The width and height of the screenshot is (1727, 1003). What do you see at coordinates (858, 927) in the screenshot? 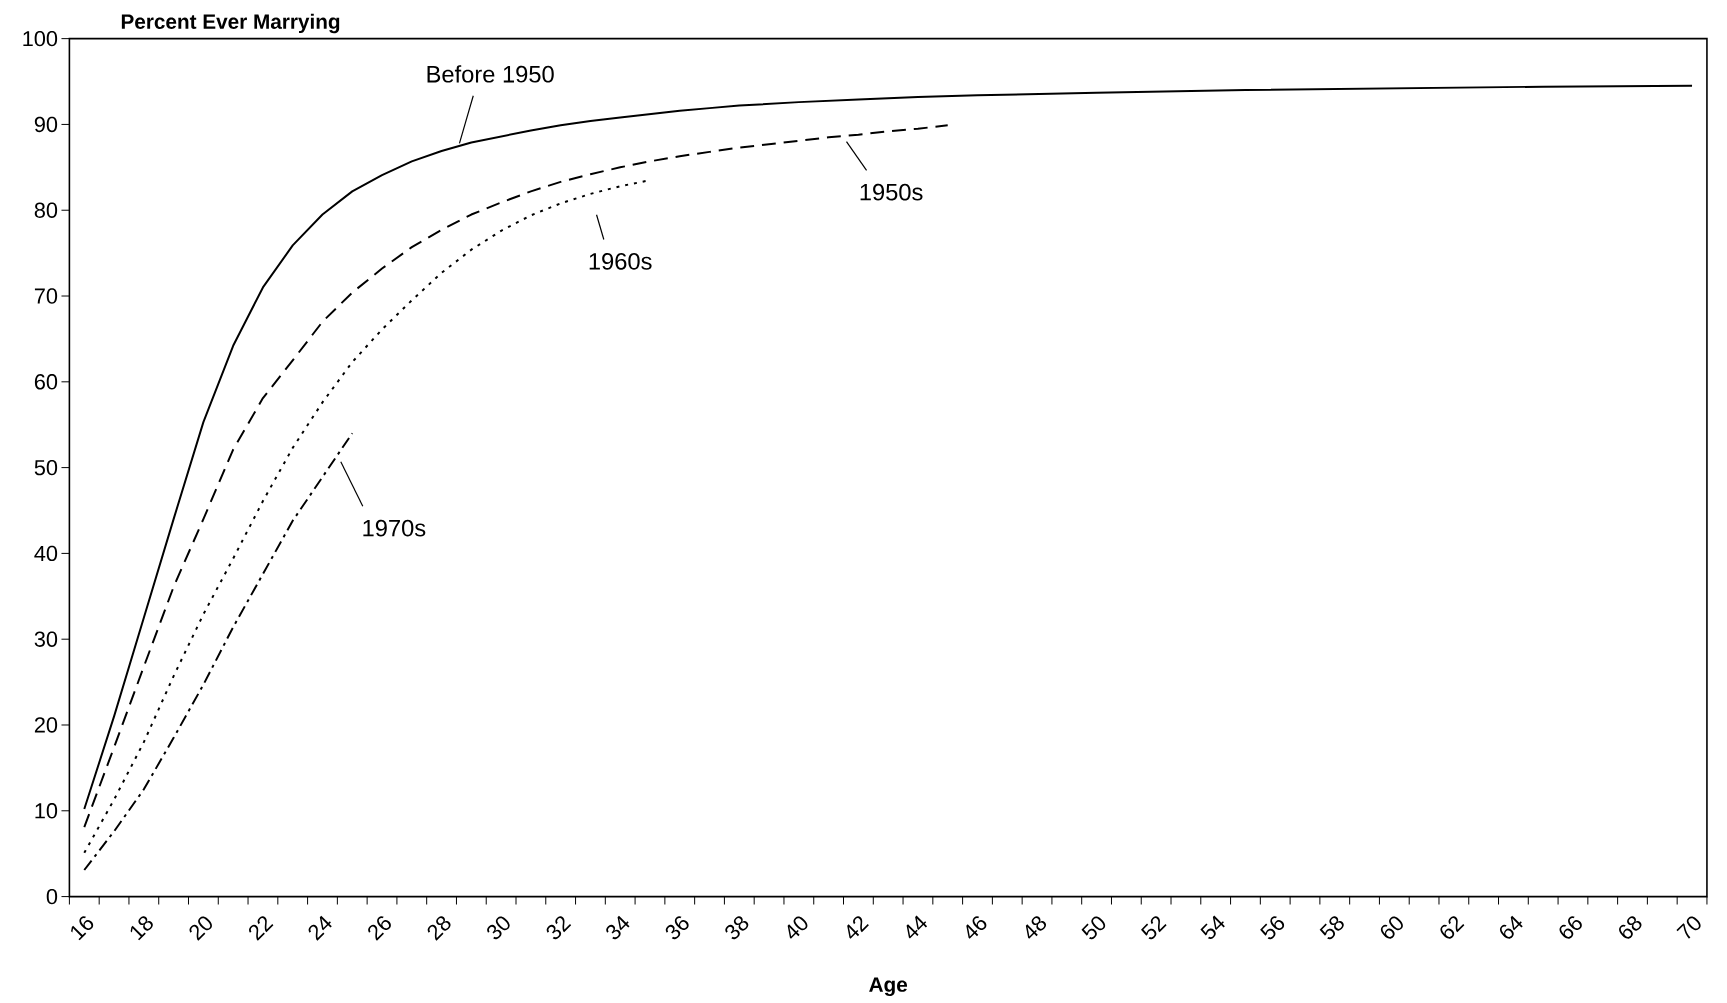
I see `x-tick-label: 42` at bounding box center [858, 927].